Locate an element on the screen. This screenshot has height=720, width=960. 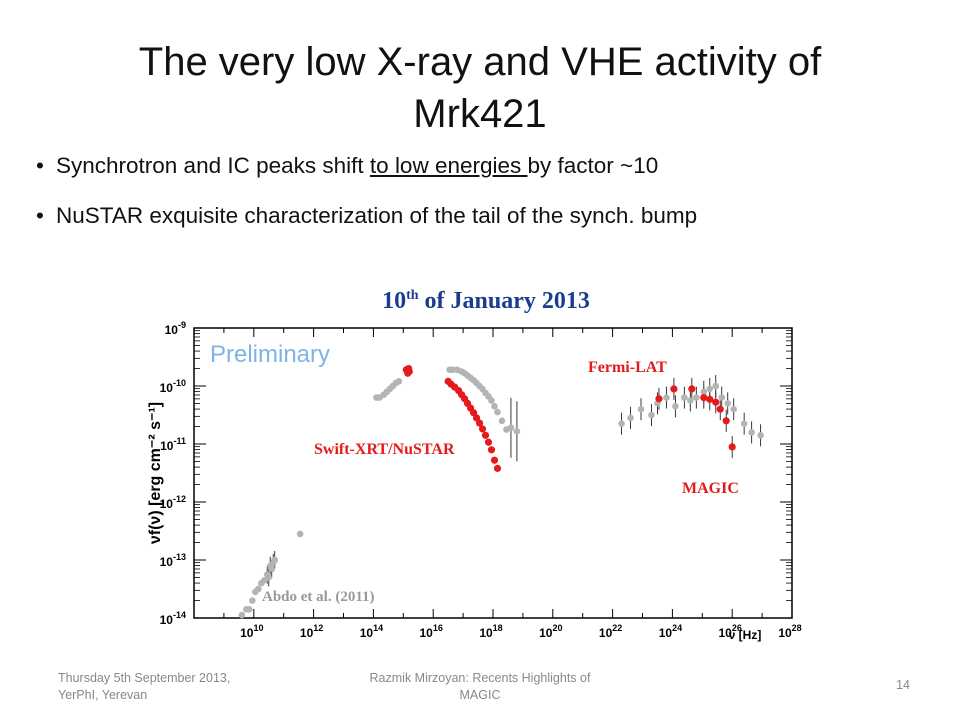
x-tick-label: 1020 is located at coordinates (550, 631).